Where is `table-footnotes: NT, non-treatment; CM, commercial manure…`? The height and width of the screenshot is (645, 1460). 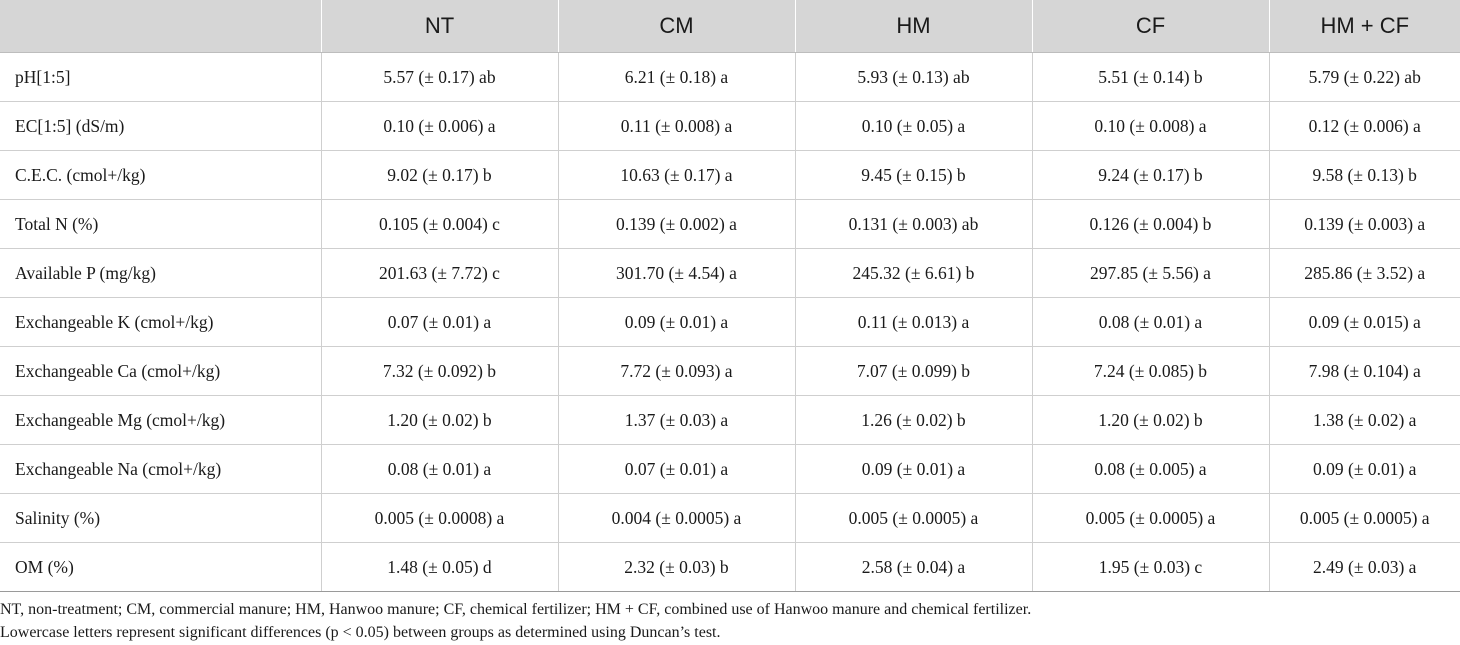 table-footnotes: NT, non-treatment; CM, commercial manure… is located at coordinates (730, 621).